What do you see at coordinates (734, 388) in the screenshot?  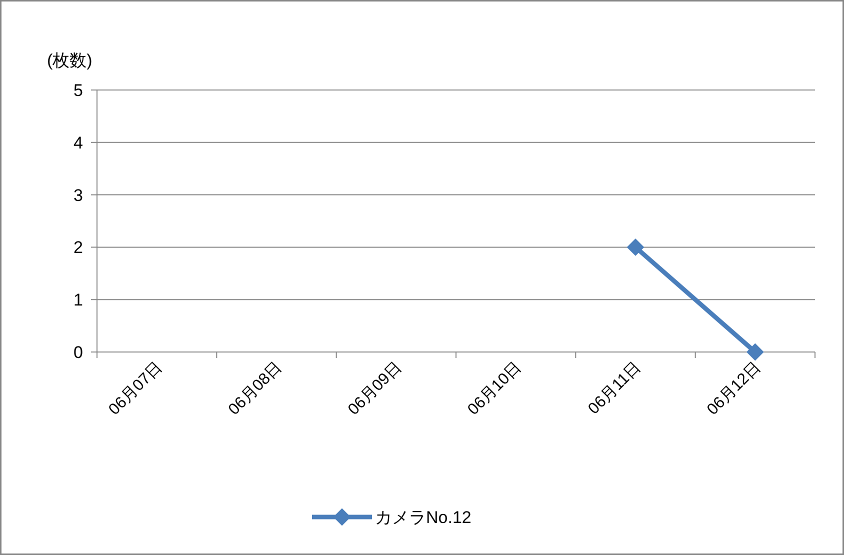 I see `x-tick-label: 06月12日` at bounding box center [734, 388].